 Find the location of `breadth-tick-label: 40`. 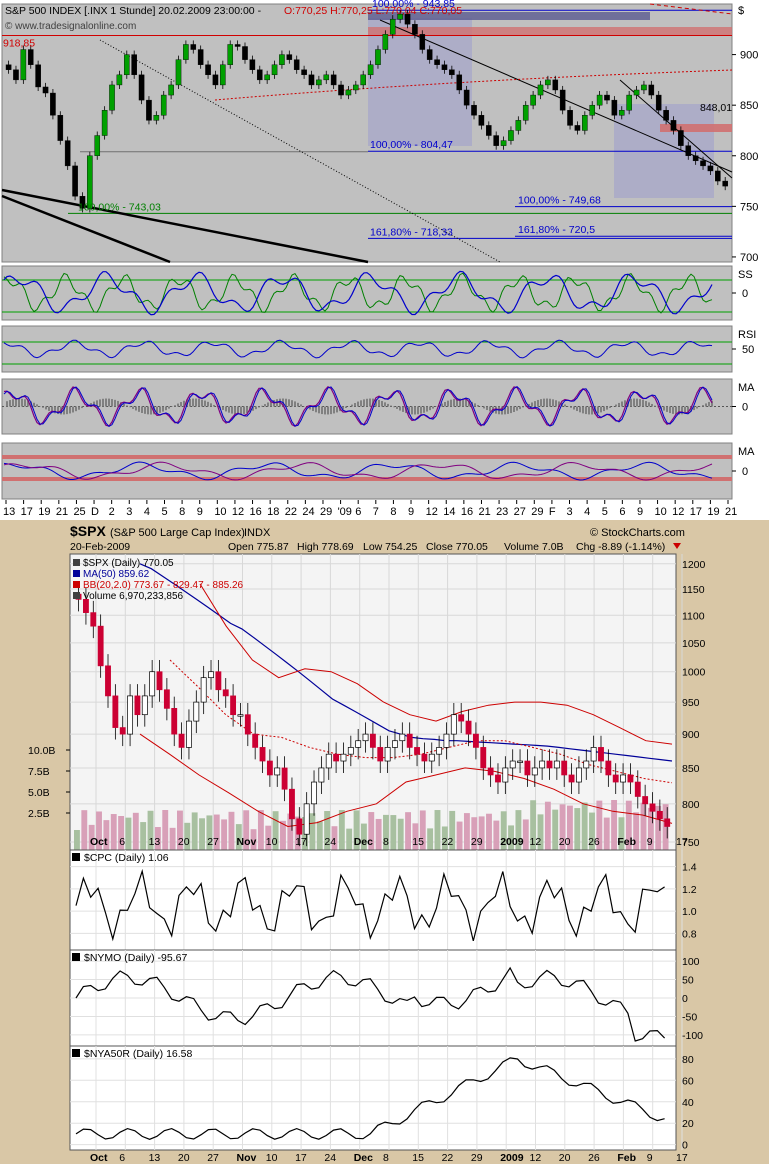

breadth-tick-label: 40 is located at coordinates (688, 1103).